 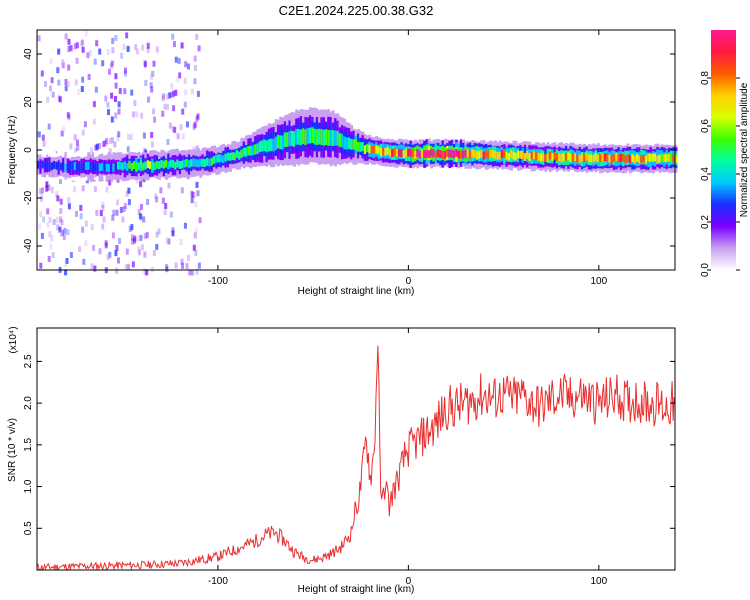 What do you see at coordinates (409, 581) in the screenshot?
I see `snr-x-tick-label: 0` at bounding box center [409, 581].